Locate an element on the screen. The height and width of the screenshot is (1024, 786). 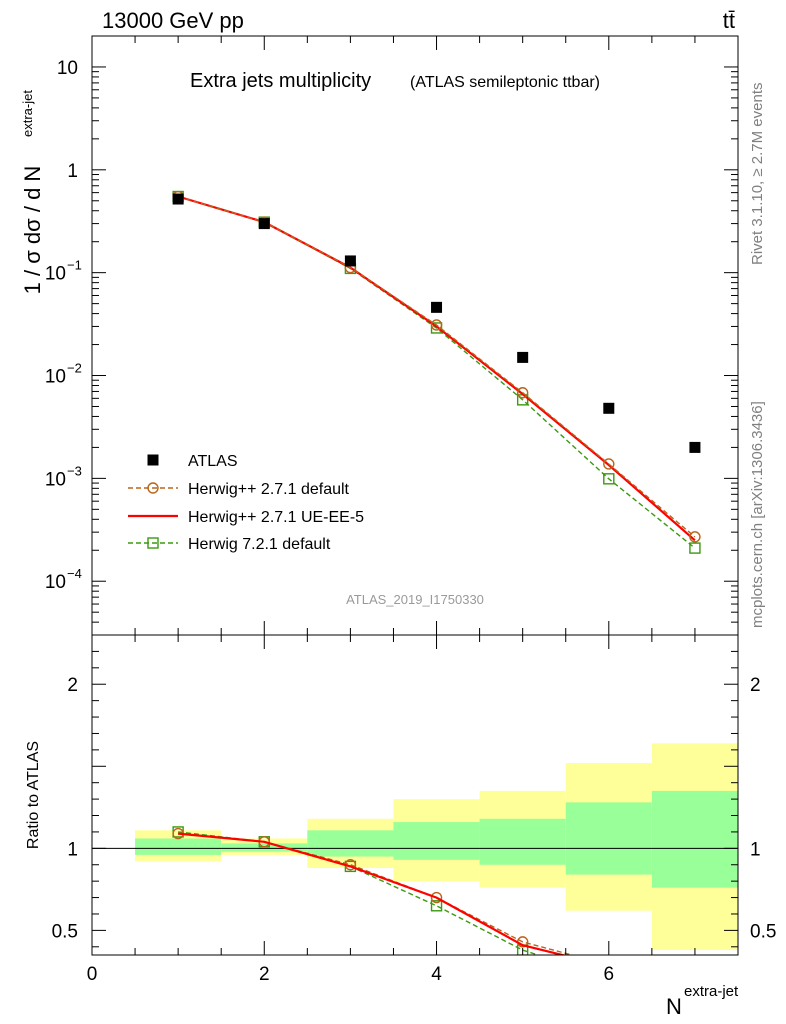
energy-label: 13000 GeV pp is located at coordinates (173, 20).